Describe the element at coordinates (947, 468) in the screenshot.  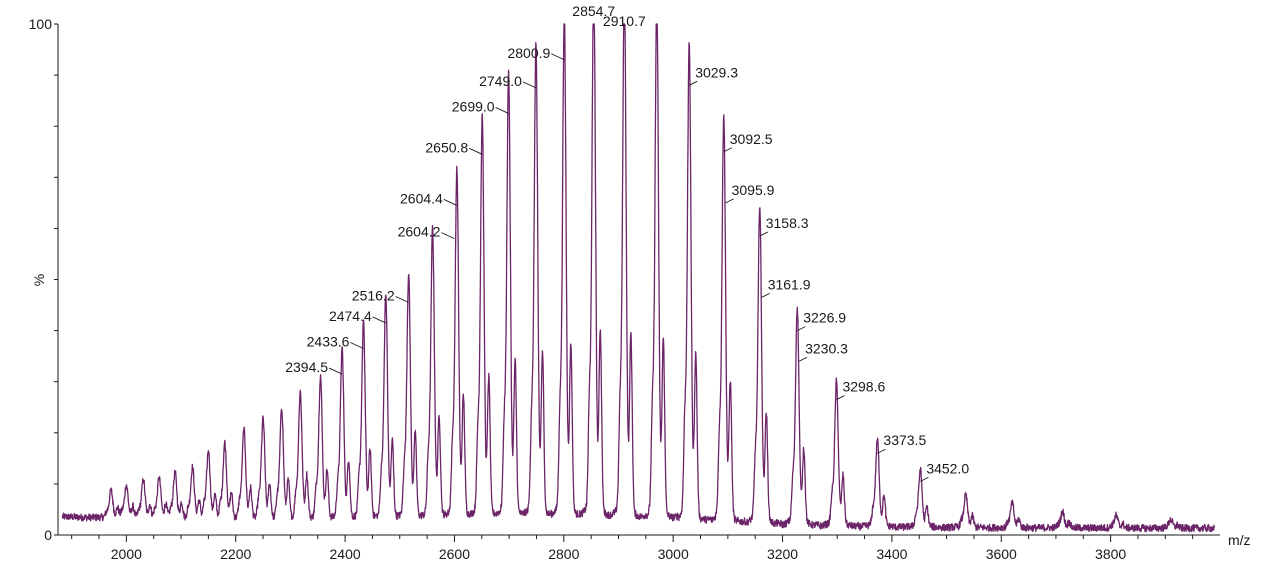
I see `peak-label: 3452.0` at that location.